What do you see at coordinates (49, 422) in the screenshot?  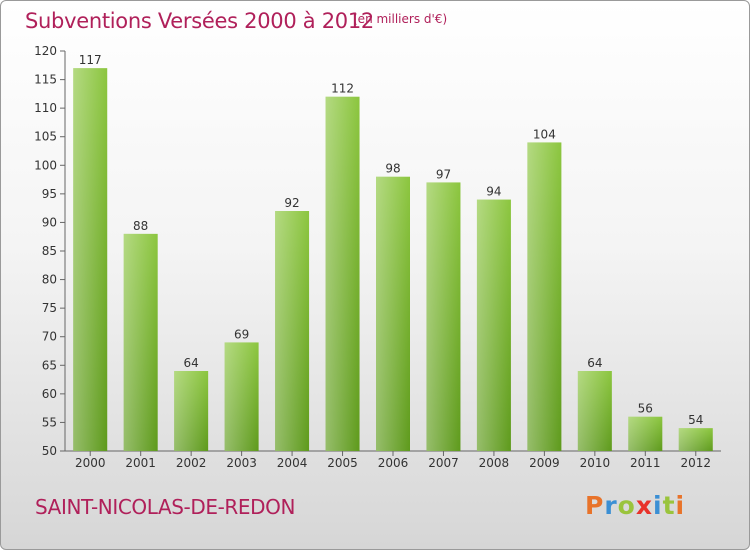 I see `y-tick-label: 55` at bounding box center [49, 422].